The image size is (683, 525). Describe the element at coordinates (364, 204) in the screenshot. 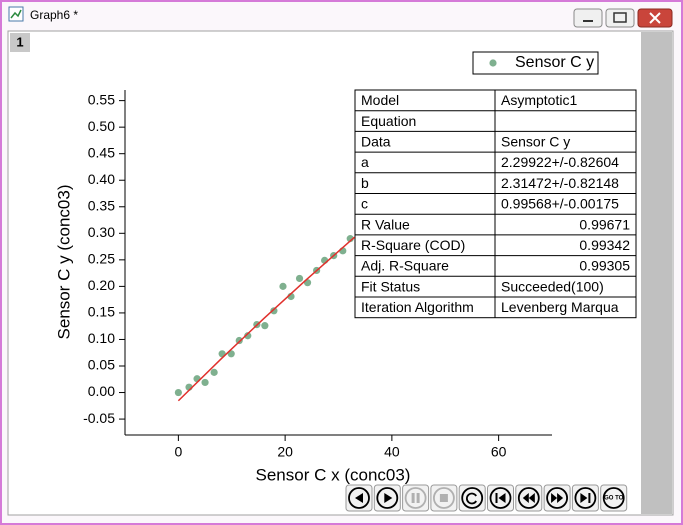

I see `table-cell: c` at that location.